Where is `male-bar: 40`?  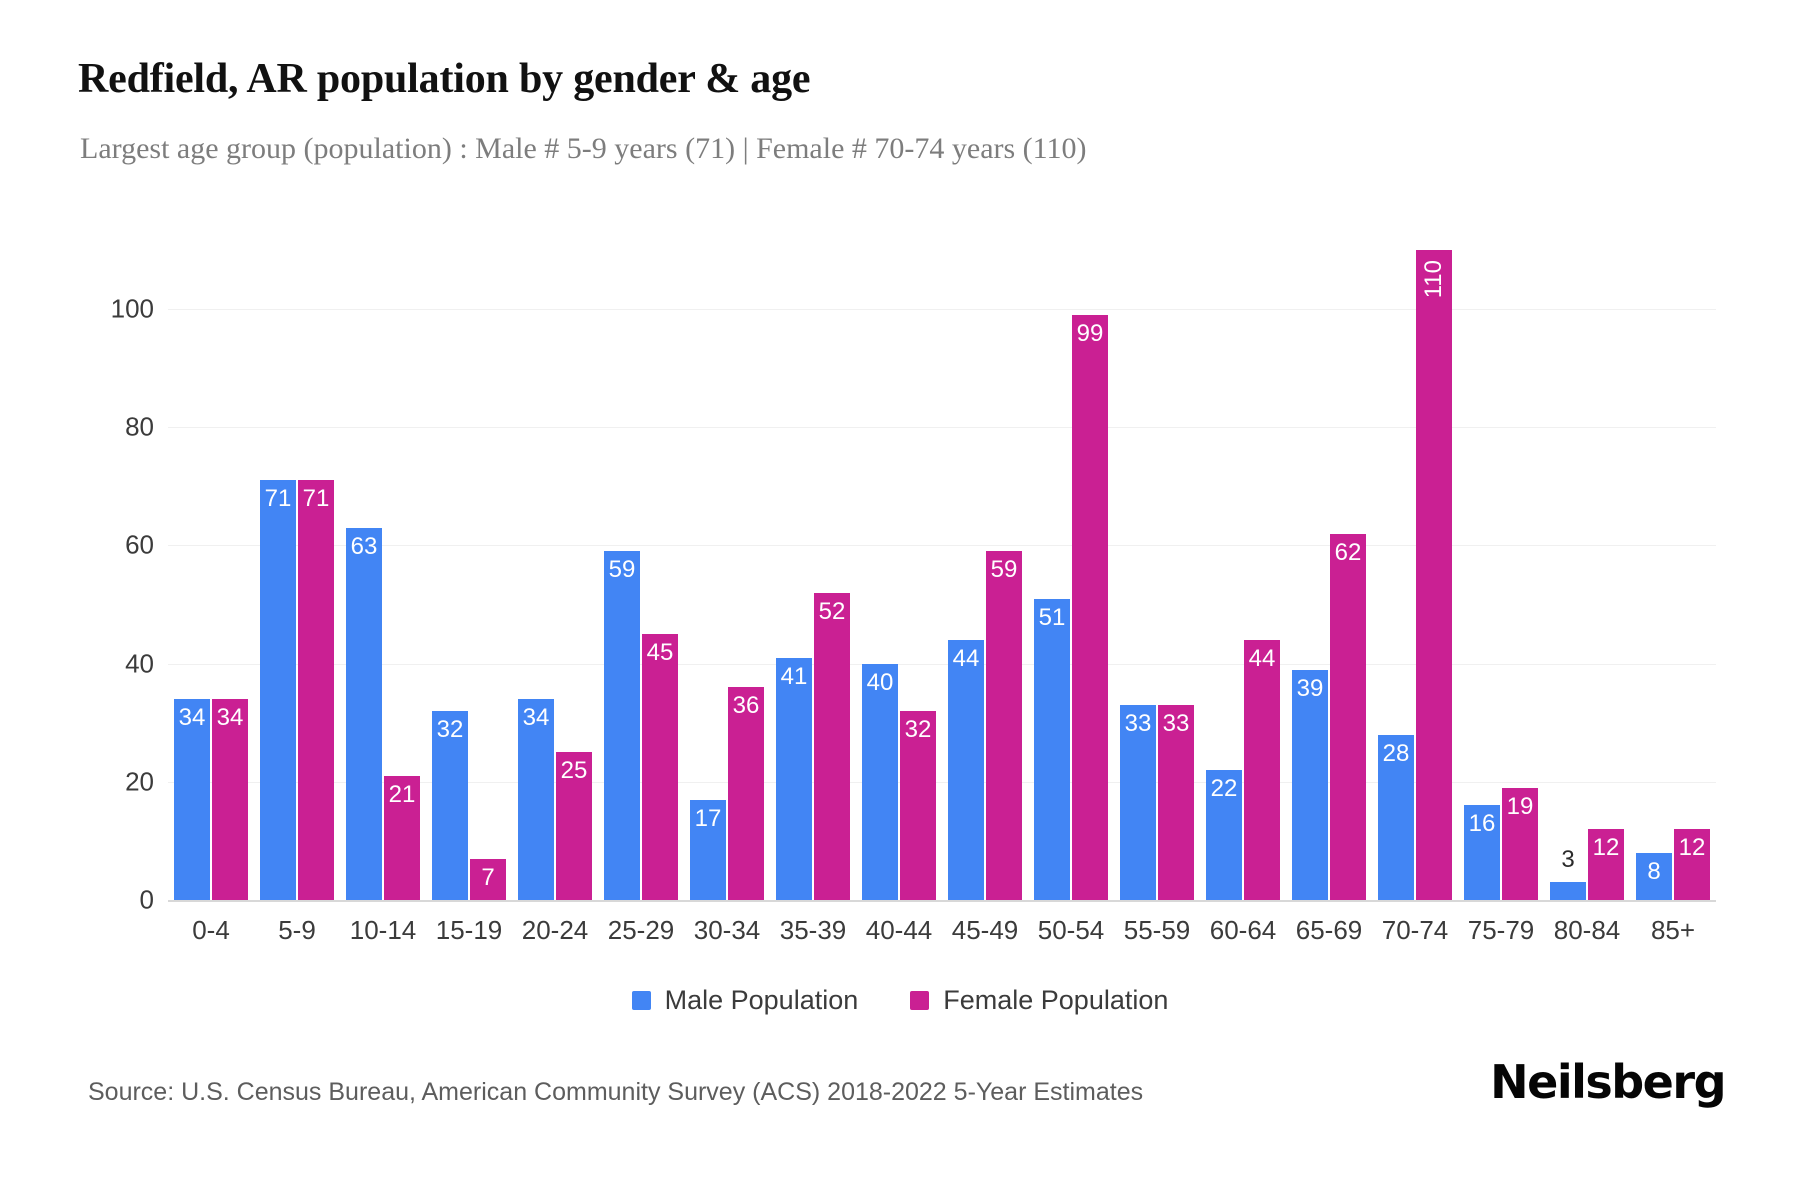 male-bar: 40 is located at coordinates (880, 781).